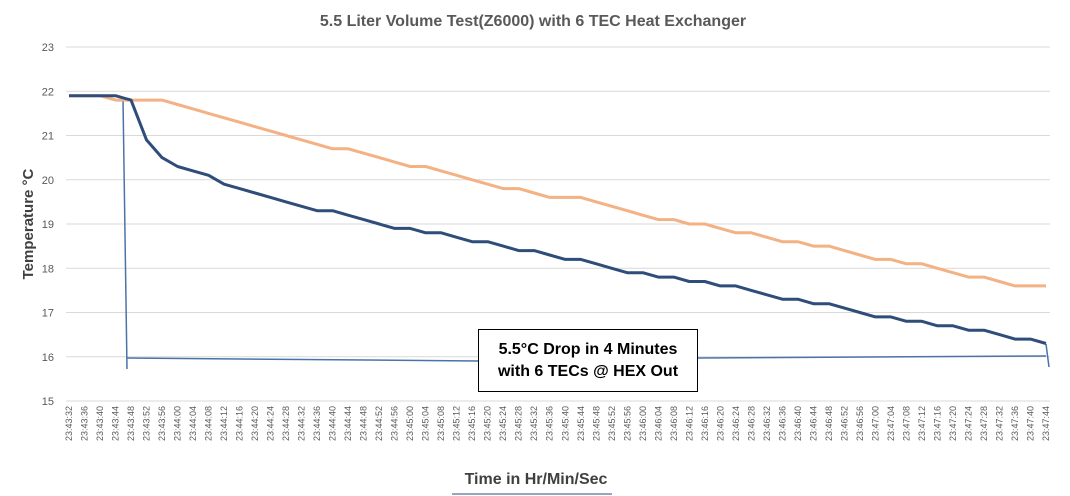 Image resolution: width=1070 pixels, height=496 pixels. I want to click on x-tick-label: 23:44:52, so click(379, 423).